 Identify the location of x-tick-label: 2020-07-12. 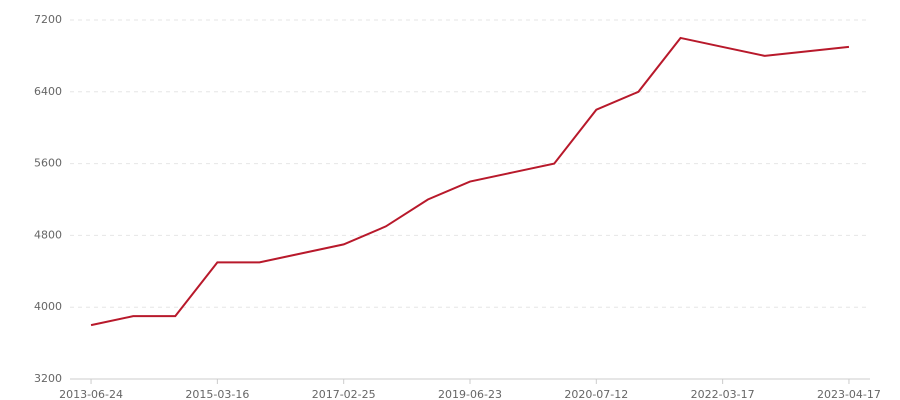
(596, 394).